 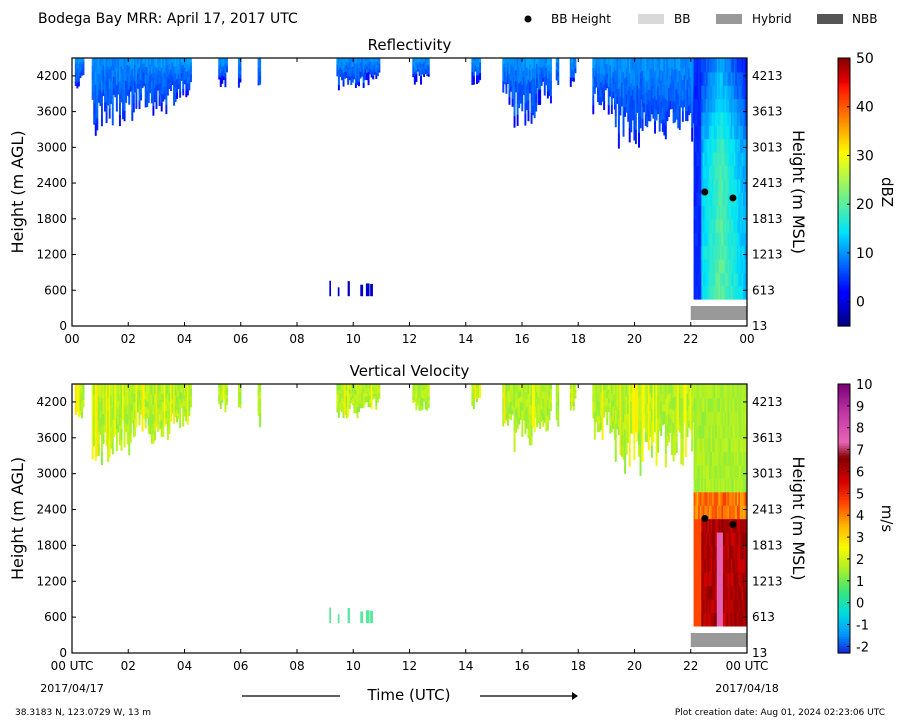 I want to click on legend-hybrid-swatch, so click(x=729, y=19).